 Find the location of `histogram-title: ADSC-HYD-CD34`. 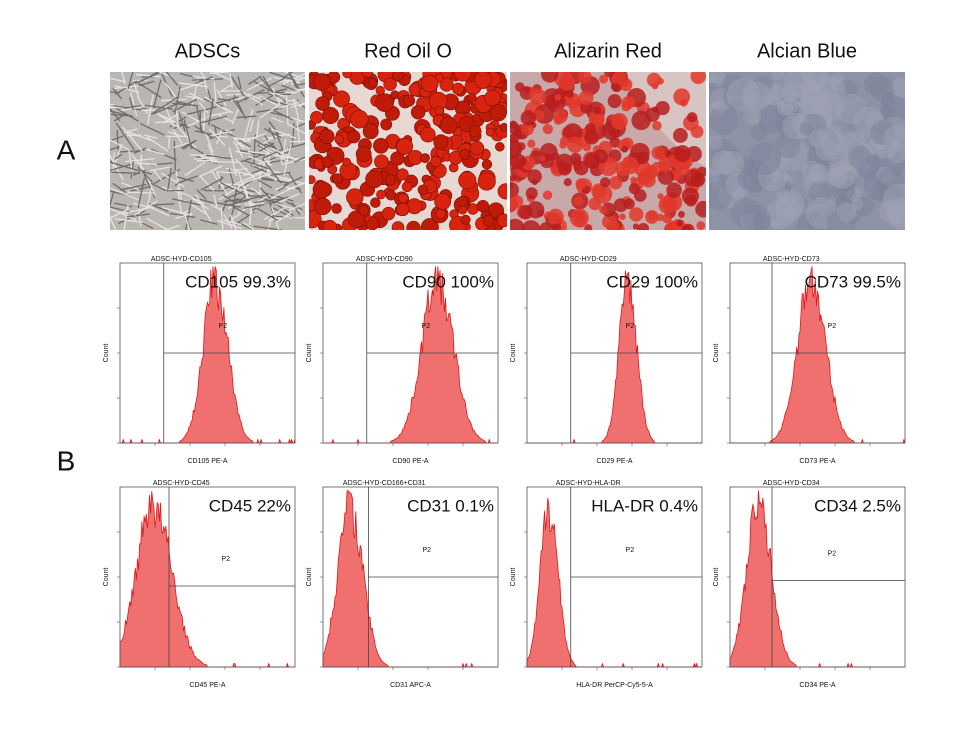

histogram-title: ADSC-HYD-CD34 is located at coordinates (791, 483).